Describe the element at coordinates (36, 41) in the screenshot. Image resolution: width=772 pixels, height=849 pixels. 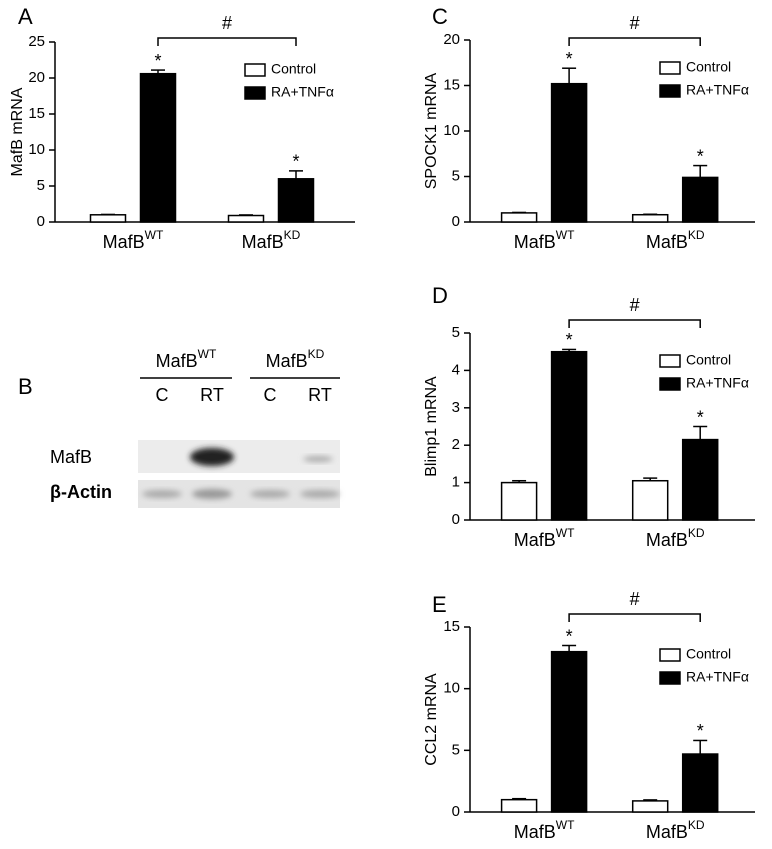
I see `y-tick-label: 25` at that location.